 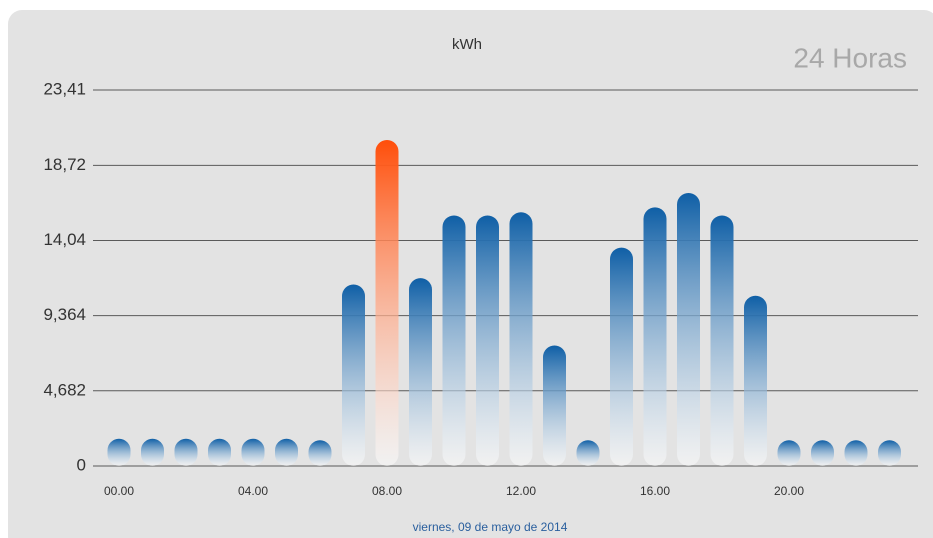 I want to click on x-tick-label: 12.00, so click(x=521, y=491).